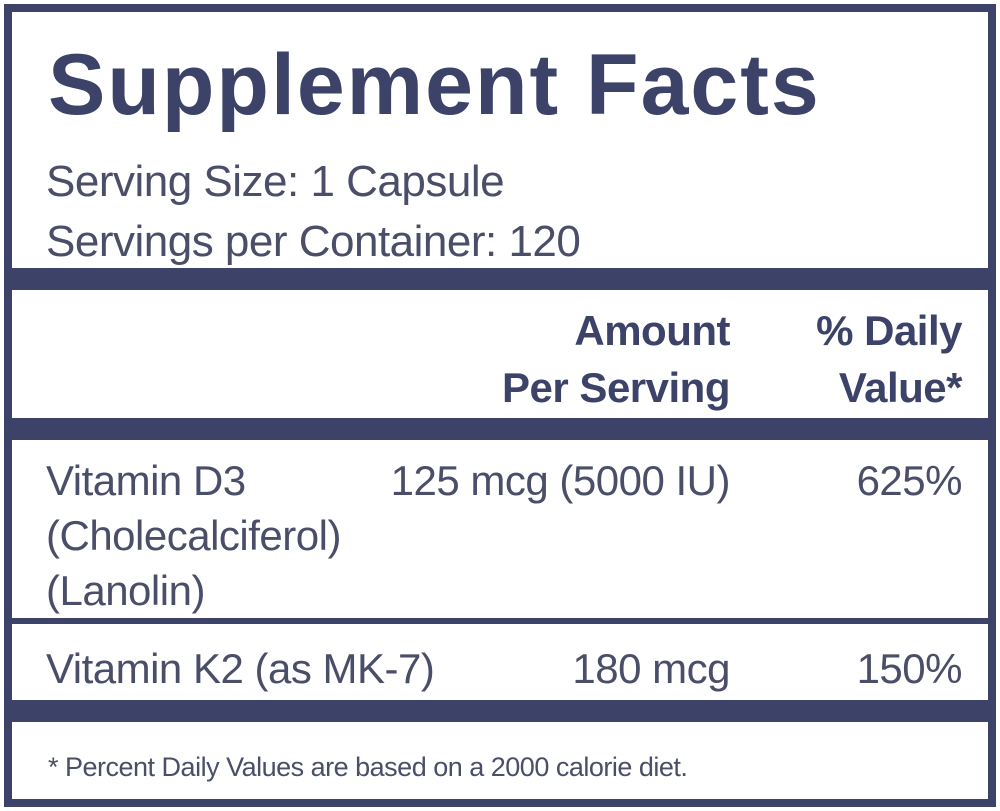 This screenshot has width=1000, height=811. What do you see at coordinates (909, 480) in the screenshot?
I see `daily-value: 625%` at bounding box center [909, 480].